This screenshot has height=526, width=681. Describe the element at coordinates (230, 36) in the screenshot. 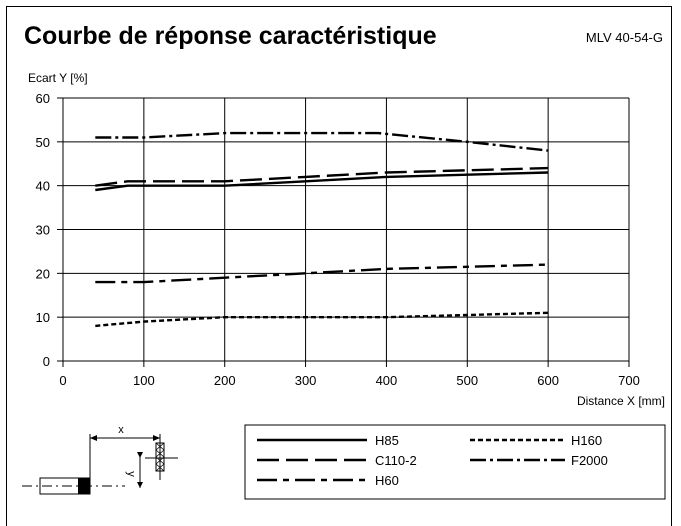

I see `chart-title: Courbe de réponse caractéristique` at that location.